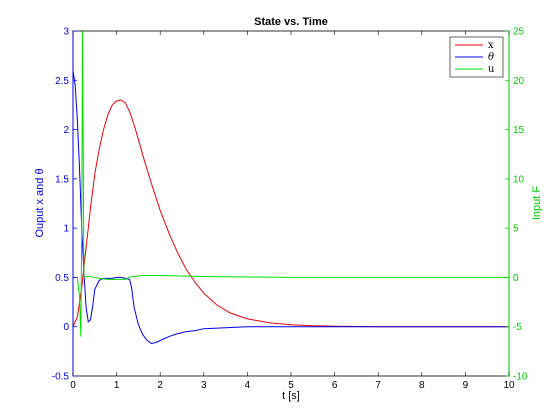 The image size is (560, 420). Describe the element at coordinates (66, 32) in the screenshot. I see `y-left-tick-label: 3` at that location.